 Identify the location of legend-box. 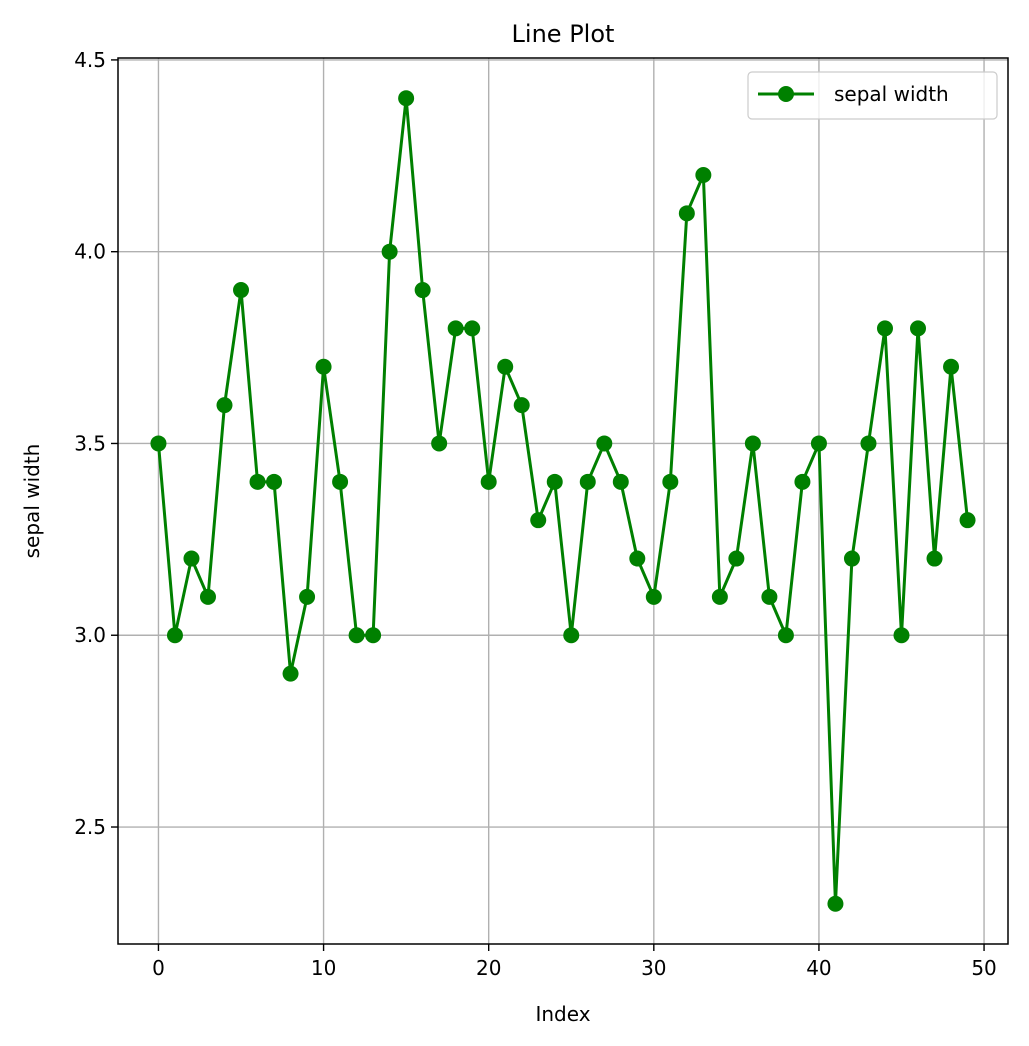
(872, 95).